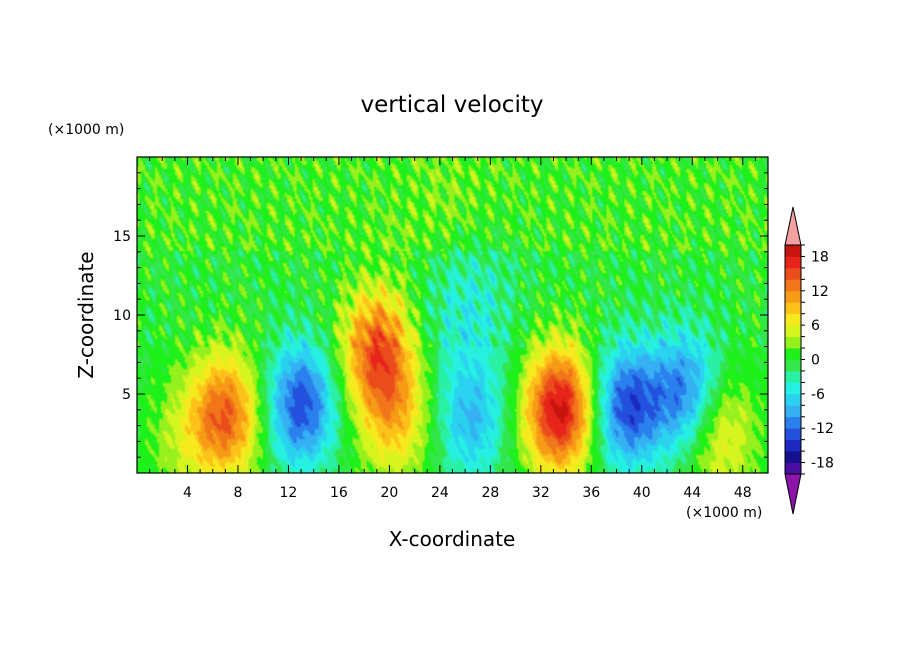 This screenshot has height=654, width=904. I want to click on y-axis-label: Z-coordinate, so click(86, 314).